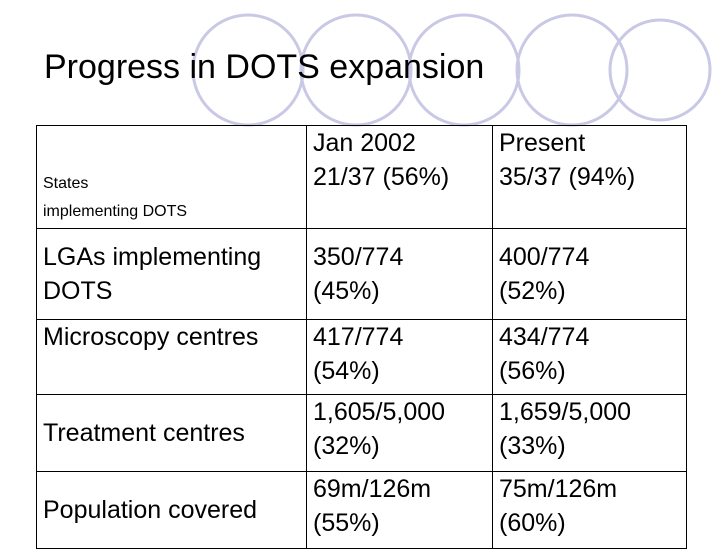 This screenshot has width=720, height=549. What do you see at coordinates (171, 274) in the screenshot?
I see `row-label: LGAs implementing DOTS` at bounding box center [171, 274].